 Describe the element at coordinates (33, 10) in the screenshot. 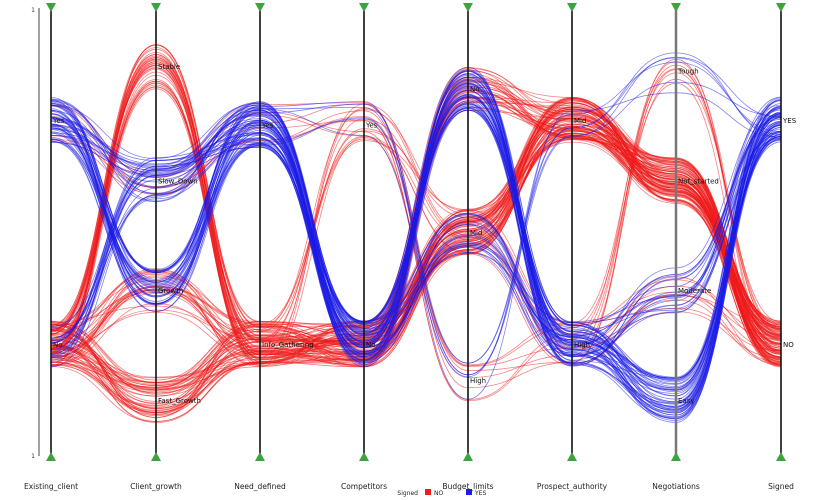

I see `axis-top-label: 1` at that location.